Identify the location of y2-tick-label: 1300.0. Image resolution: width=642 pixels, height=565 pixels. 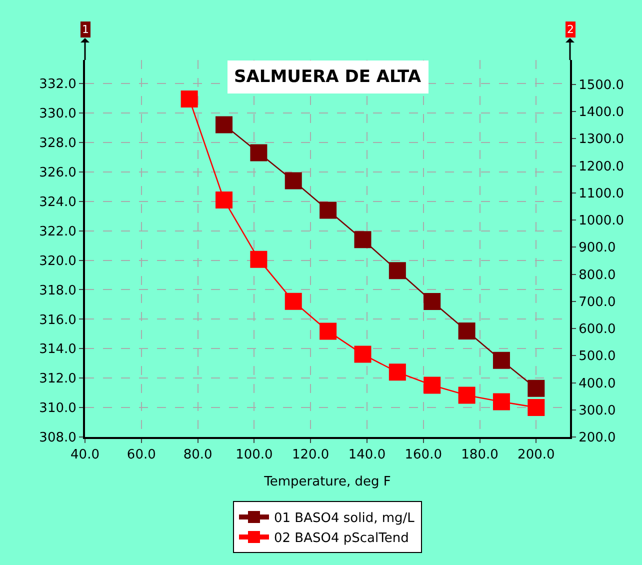
(601, 140).